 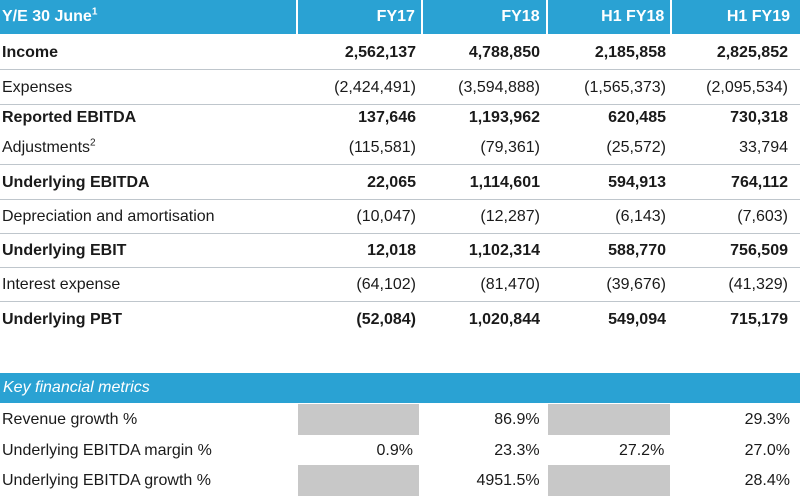 I want to click on row-label: Expenses, so click(x=37, y=87).